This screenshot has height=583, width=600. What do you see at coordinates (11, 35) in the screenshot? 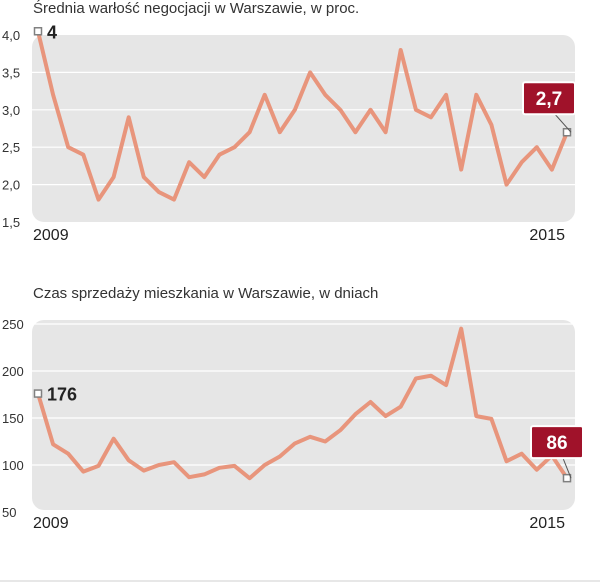
I see `y-tick-label: 4,0` at bounding box center [11, 35].